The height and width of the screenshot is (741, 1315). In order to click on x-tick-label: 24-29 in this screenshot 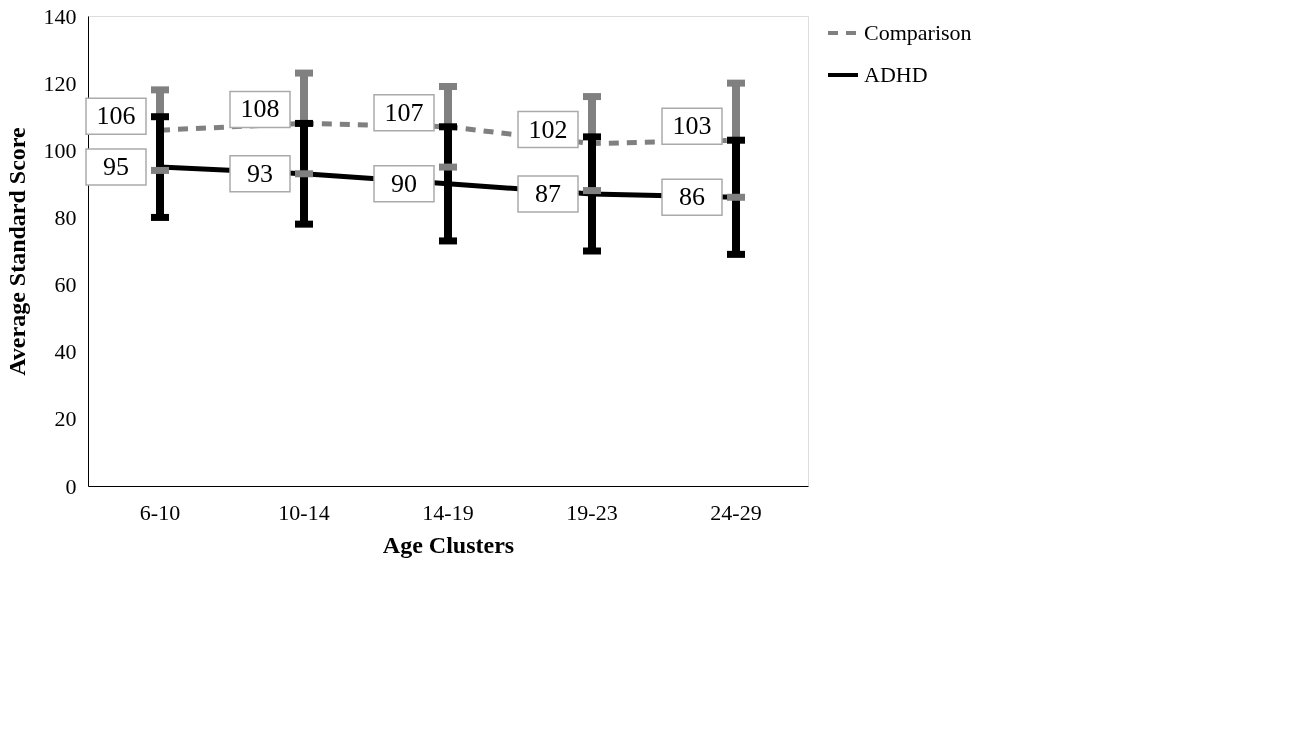, I will do `click(736, 512)`.